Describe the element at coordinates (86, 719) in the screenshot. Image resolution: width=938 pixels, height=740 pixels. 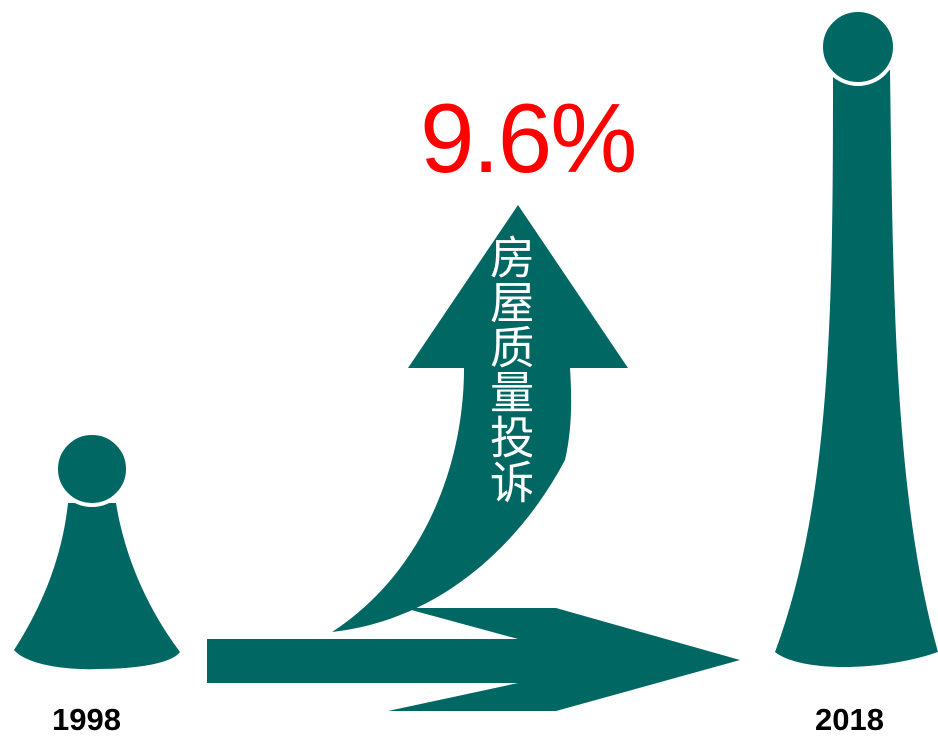
I see `start-year-label: 1998` at that location.